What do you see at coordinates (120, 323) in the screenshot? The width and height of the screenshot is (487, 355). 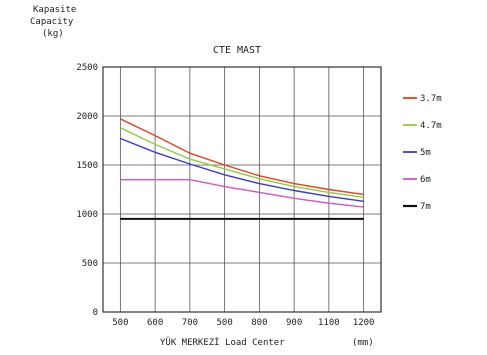 I see `x-tick-label-0: 500` at bounding box center [120, 323].